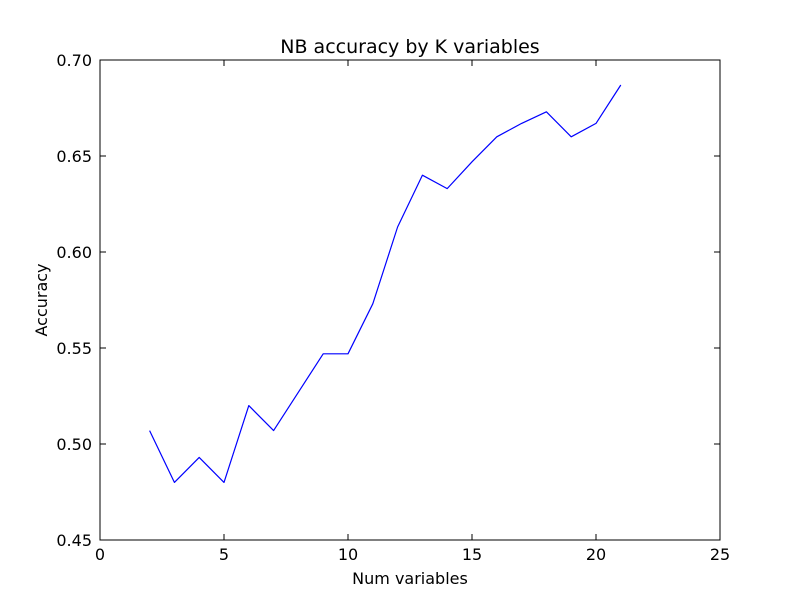 Image resolution: width=800 pixels, height=600 pixels. I want to click on x-tick-label: 5, so click(224, 554).